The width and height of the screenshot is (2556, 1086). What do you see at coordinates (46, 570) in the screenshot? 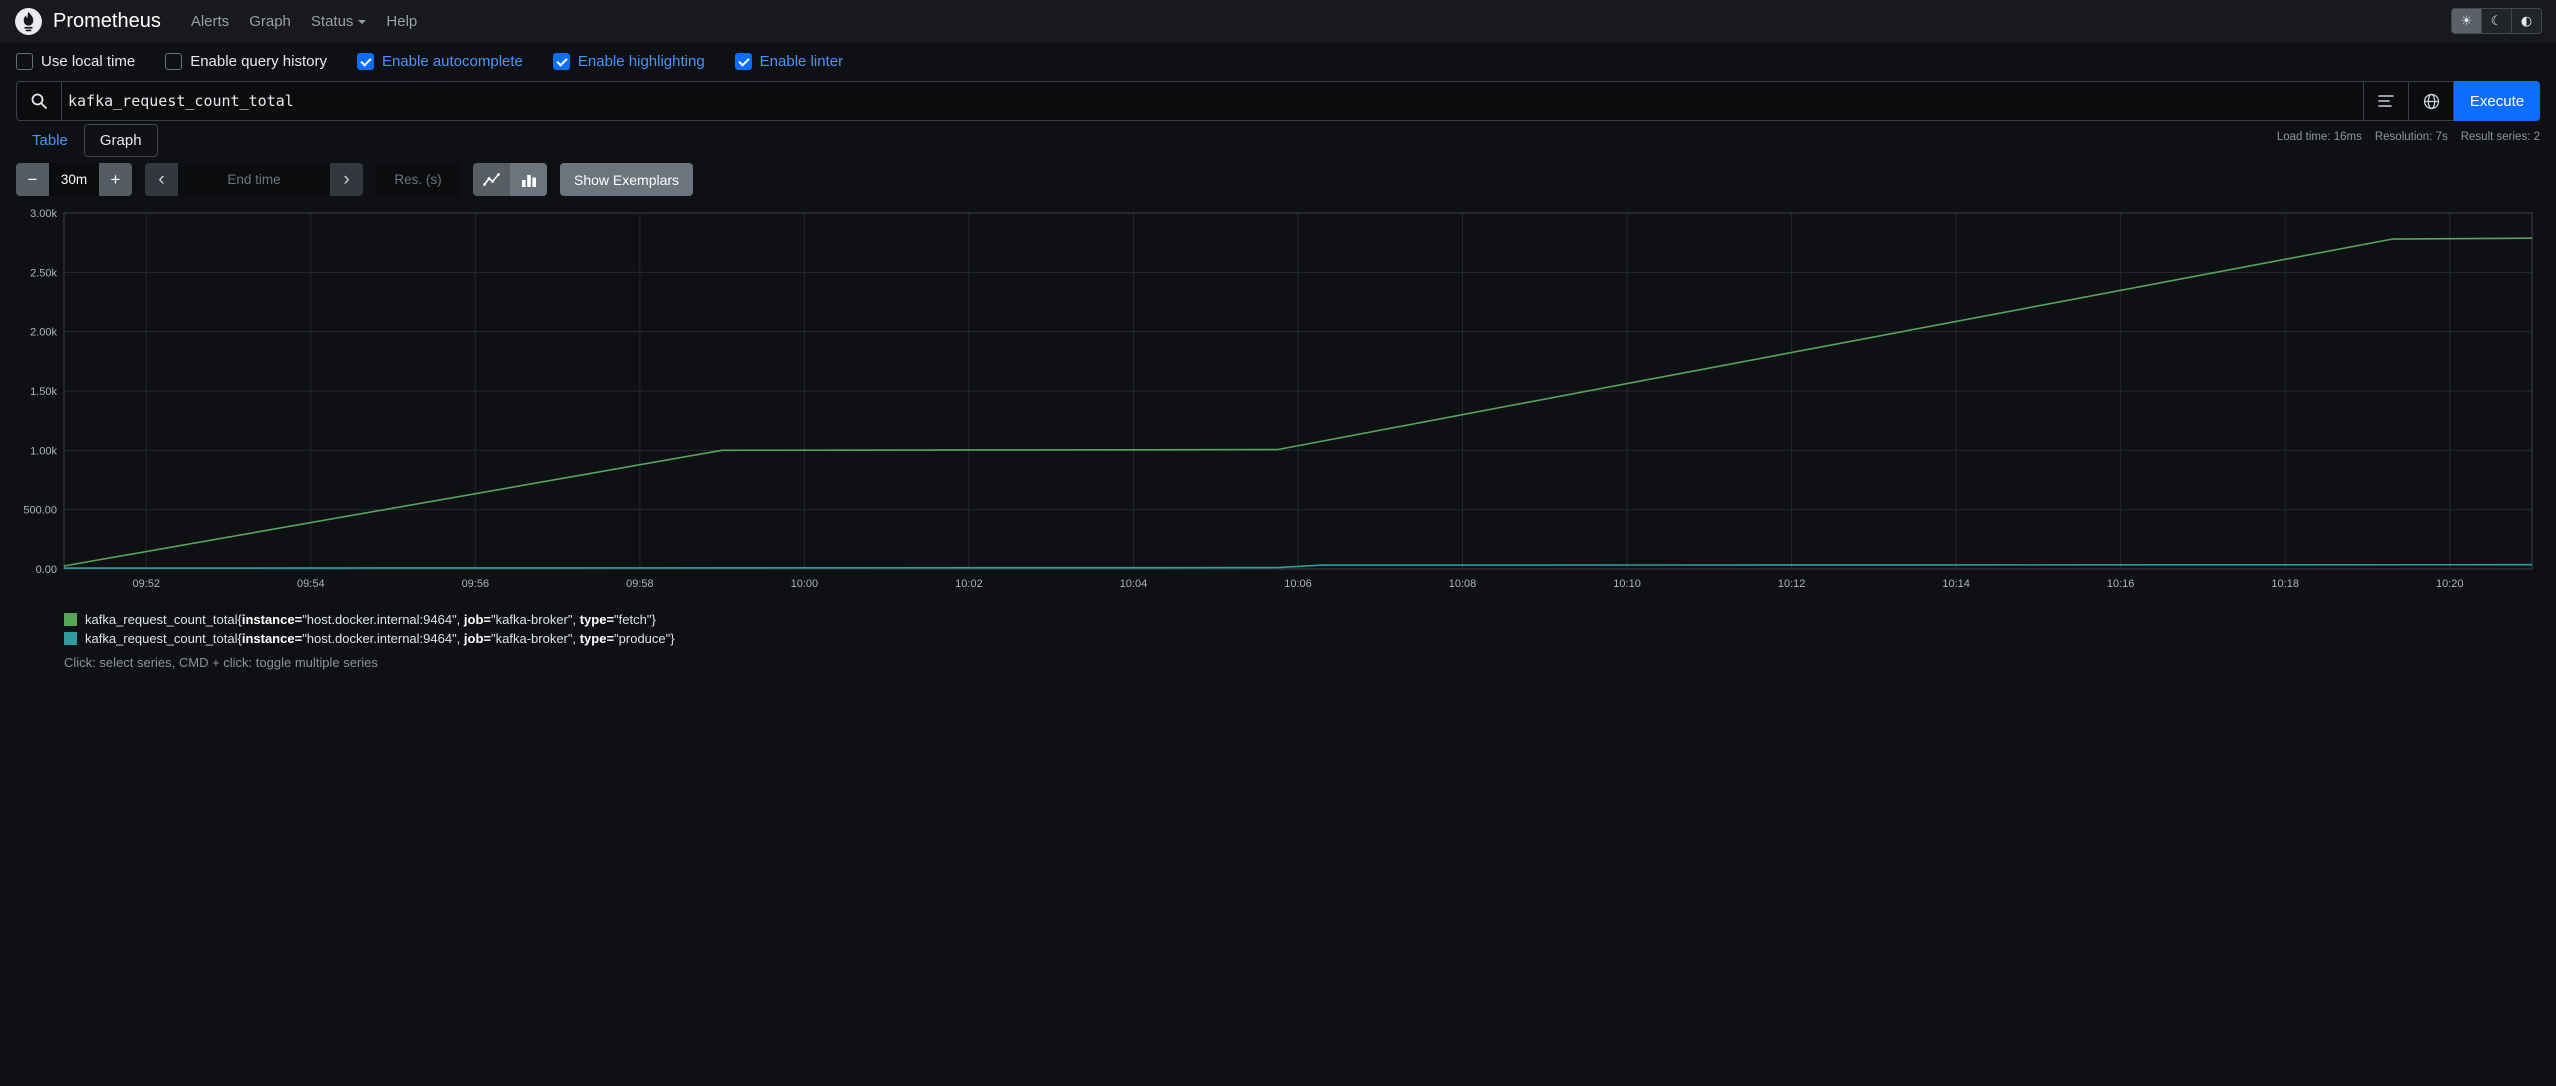
I see `y-tick-label: 0.00` at bounding box center [46, 570].